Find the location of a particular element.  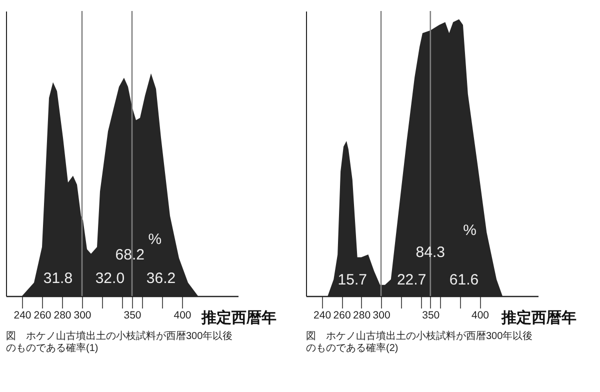

annotation: 36.2 is located at coordinates (161, 279).